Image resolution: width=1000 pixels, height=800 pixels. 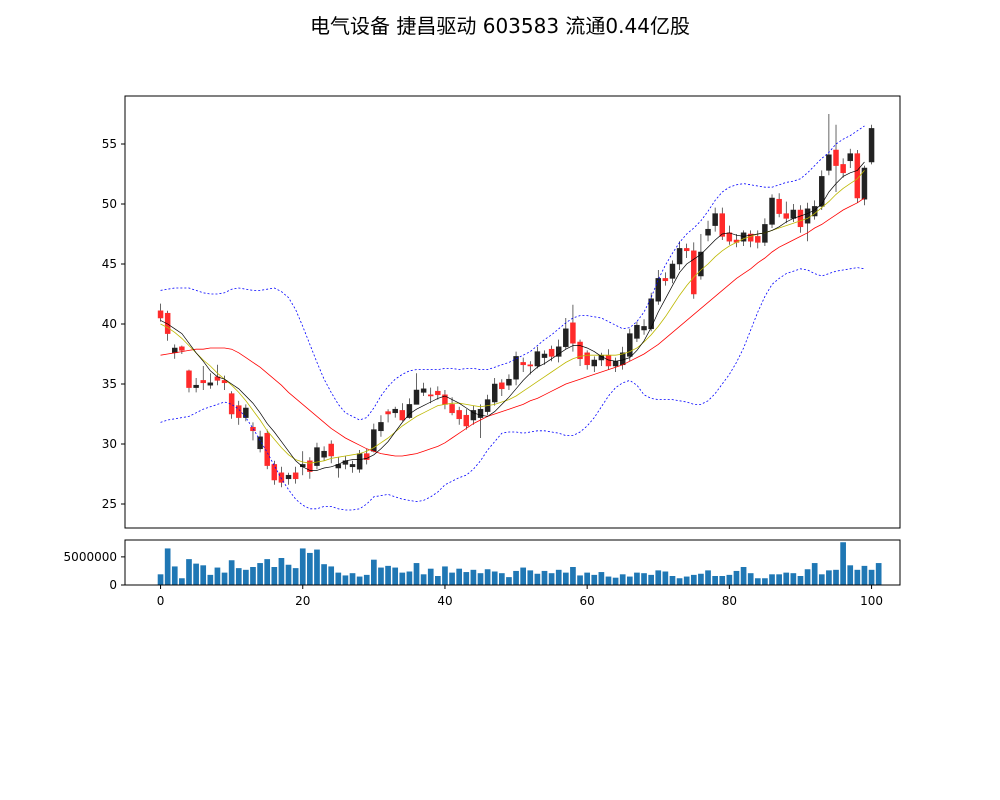 I want to click on x-tick-label: 100, so click(x=871, y=601).